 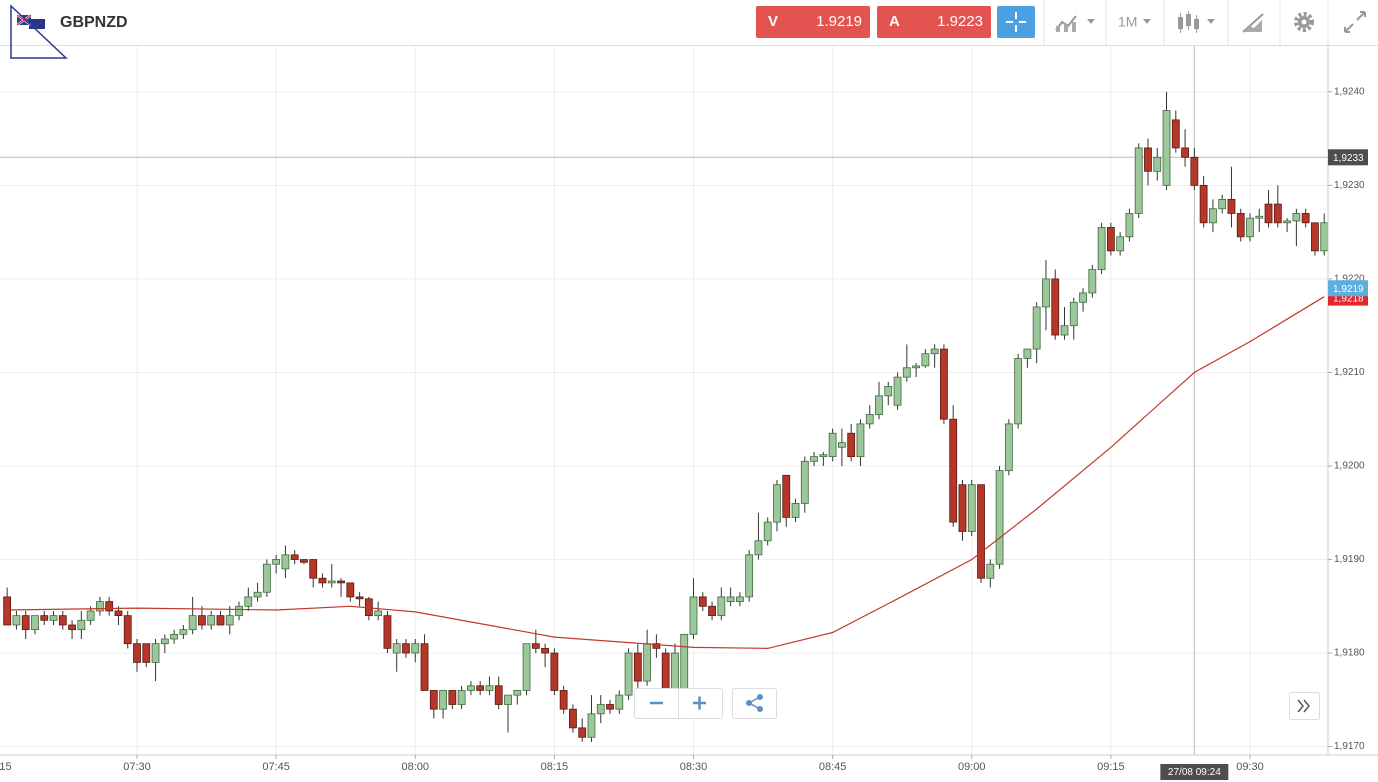 I want to click on y-tick-label: 1,9190, so click(x=1349, y=559).